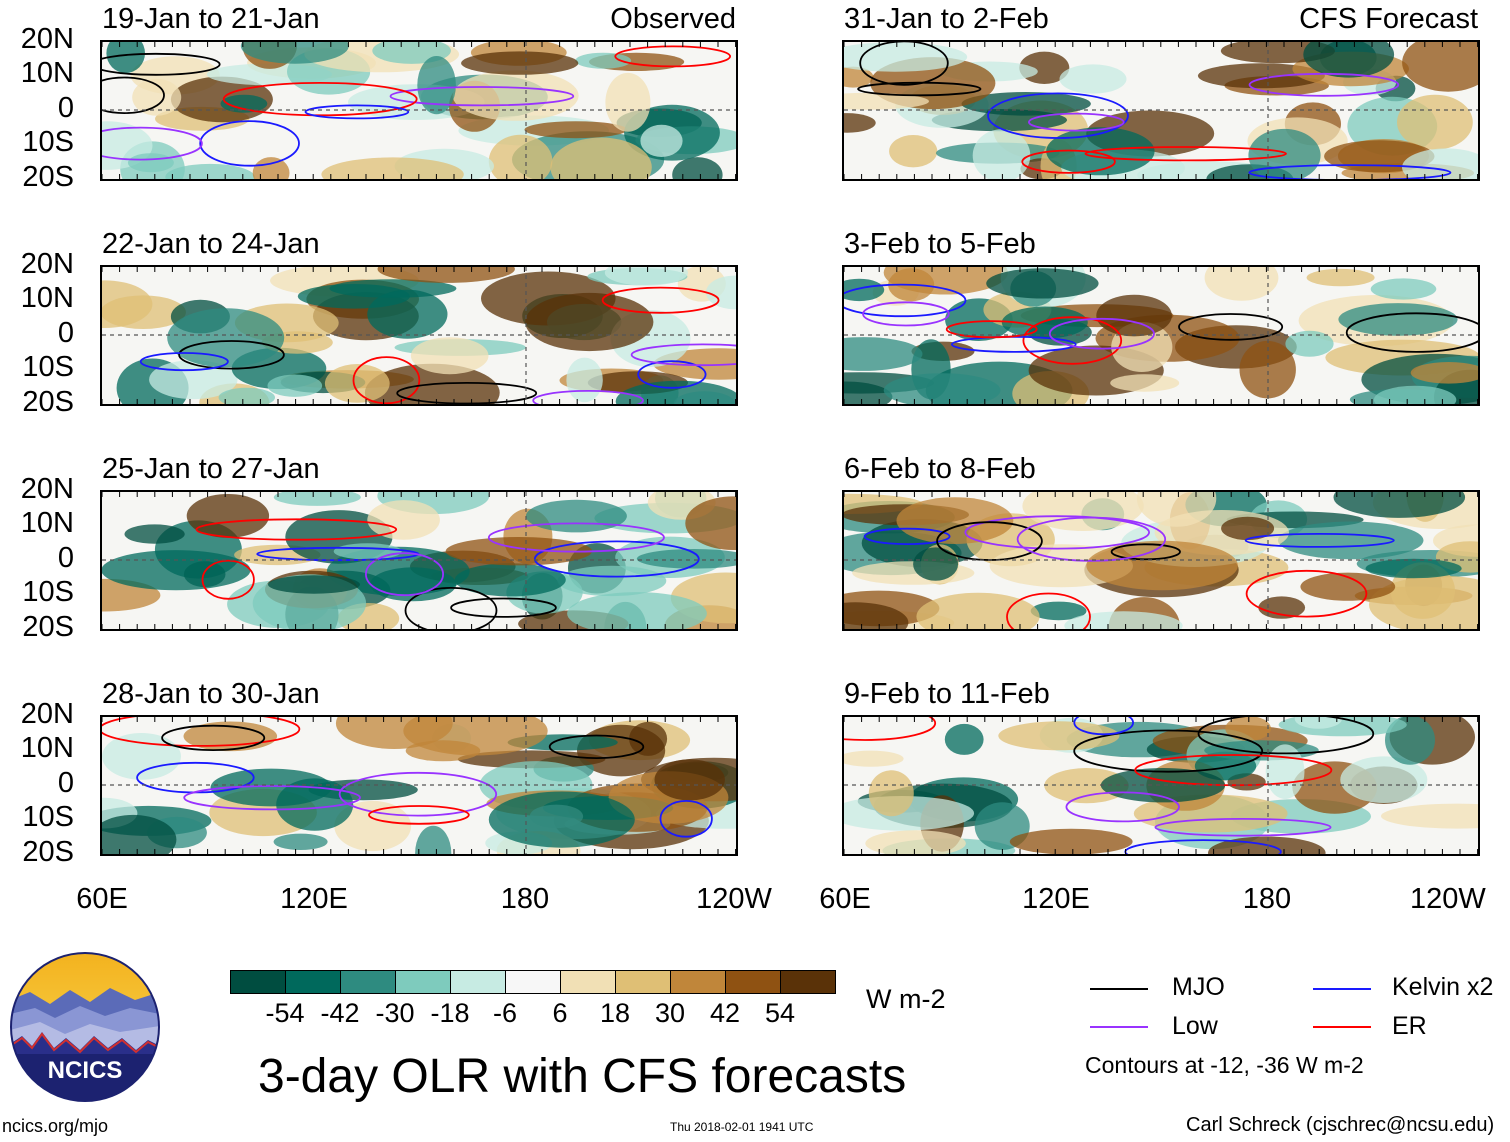  What do you see at coordinates (47, 523) in the screenshot?
I see `y-label-row3-2: 10N` at bounding box center [47, 523].